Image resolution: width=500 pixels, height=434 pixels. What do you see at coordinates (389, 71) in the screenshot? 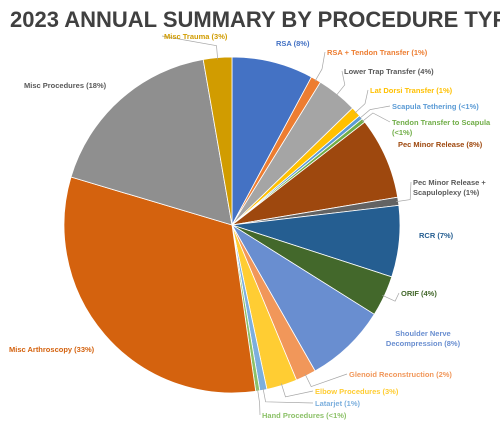
I see `slice-label-lower-trap-transfer: Lower Trap Transfer (4%)` at bounding box center [389, 71].